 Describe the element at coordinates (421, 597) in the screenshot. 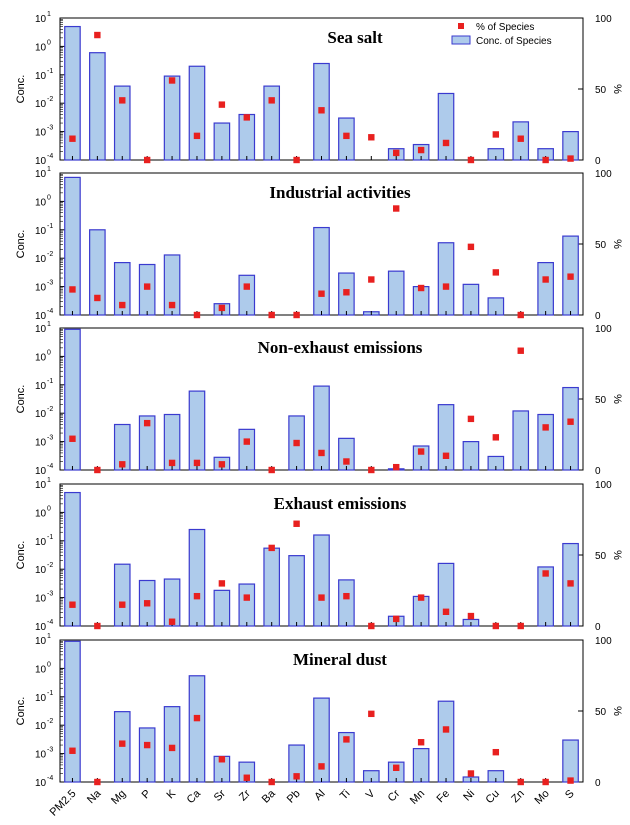

I see `point-Mn` at that location.